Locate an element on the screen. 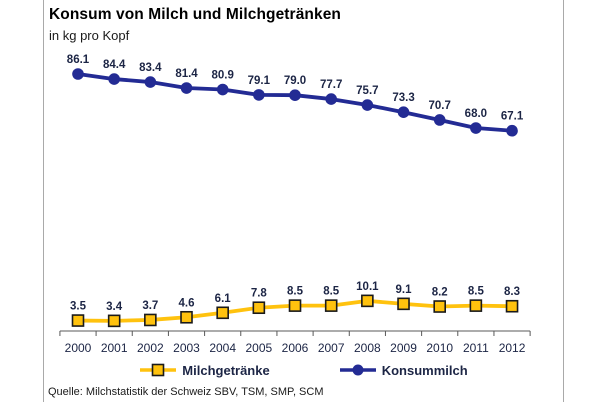  legend-swatch-milchgetraenke-icon is located at coordinates (158, 370).